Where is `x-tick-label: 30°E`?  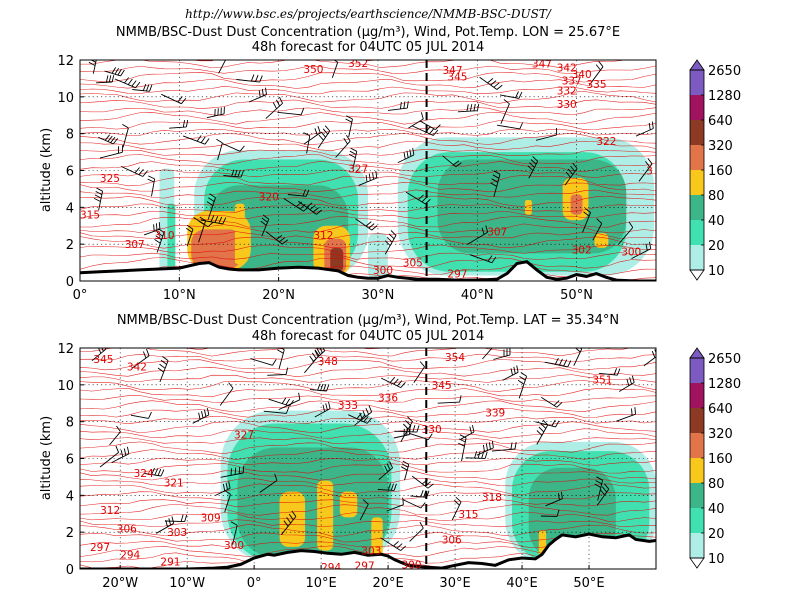
x-tick-label: 30°E is located at coordinates (454, 583).